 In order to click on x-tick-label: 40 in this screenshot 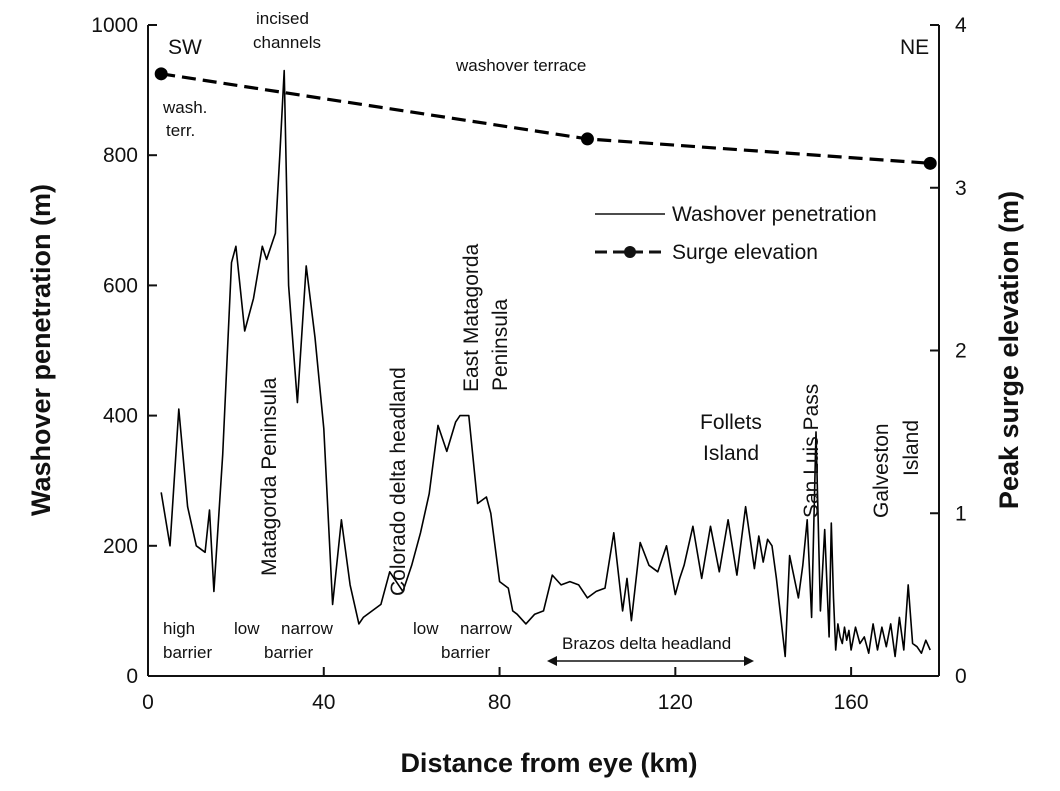, I will do `click(323, 702)`.